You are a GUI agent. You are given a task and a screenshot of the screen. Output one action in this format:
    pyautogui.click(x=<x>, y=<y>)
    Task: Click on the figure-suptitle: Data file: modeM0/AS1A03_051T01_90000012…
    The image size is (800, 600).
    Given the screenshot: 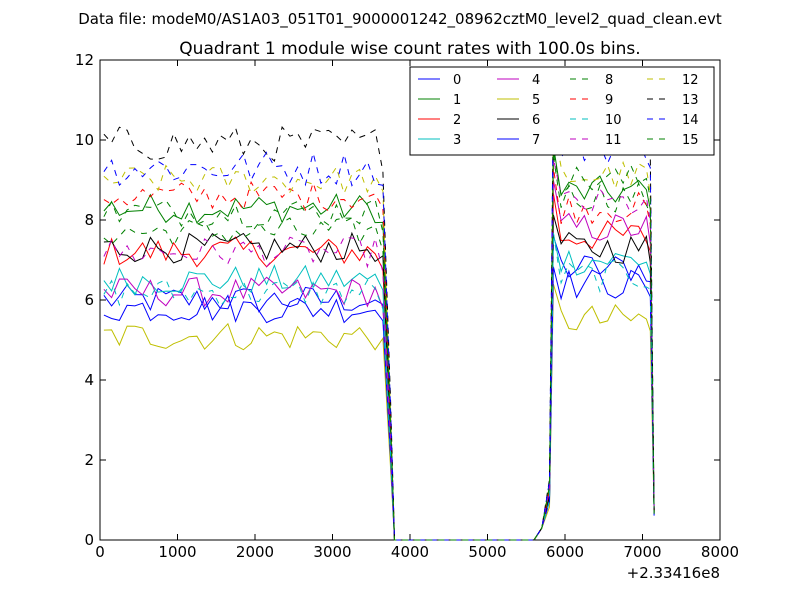 What is the action you would take?
    pyautogui.click(x=400, y=19)
    